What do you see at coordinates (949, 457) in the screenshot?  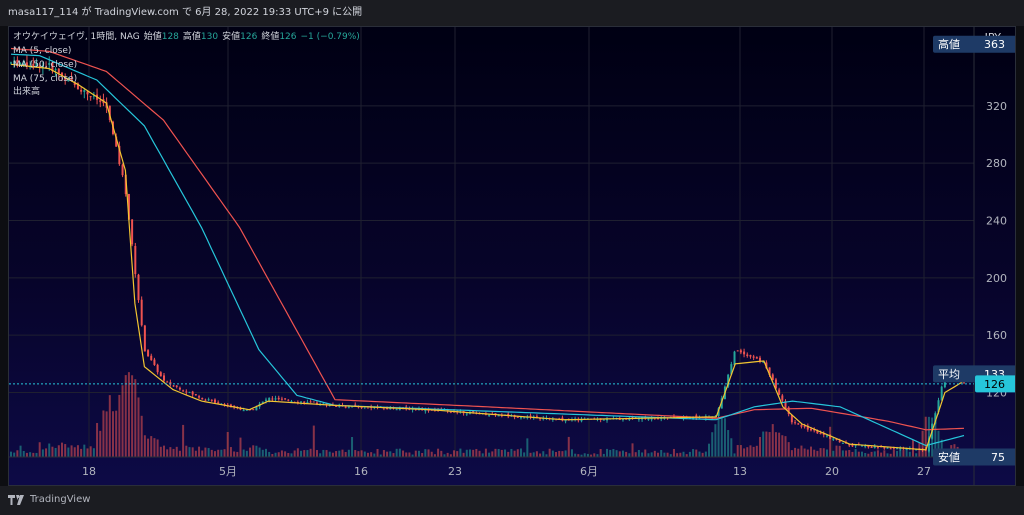 I see `svg-text: 安値` at bounding box center [949, 457].